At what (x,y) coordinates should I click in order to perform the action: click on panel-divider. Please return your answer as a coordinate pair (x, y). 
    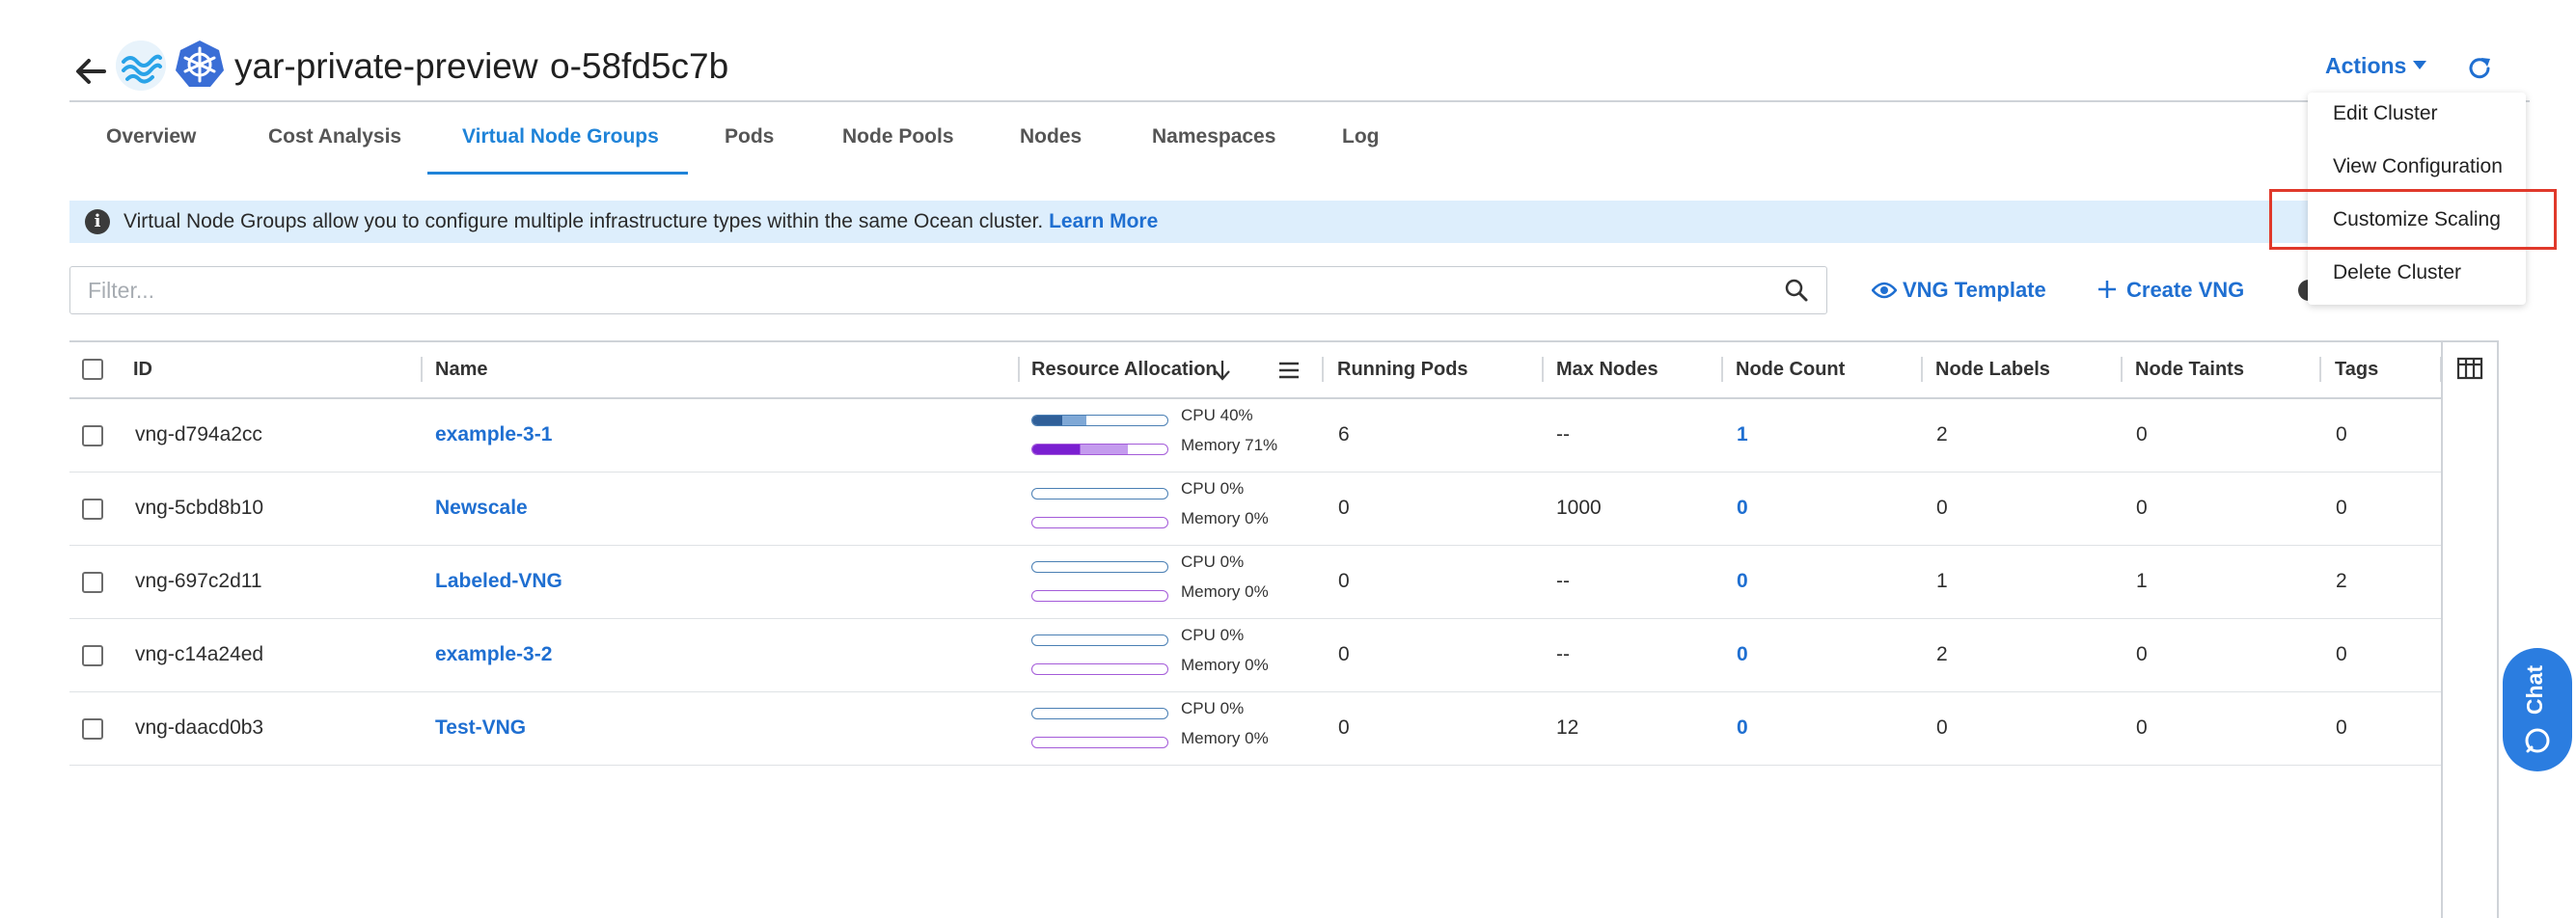
    Looking at the image, I should click on (2498, 630).